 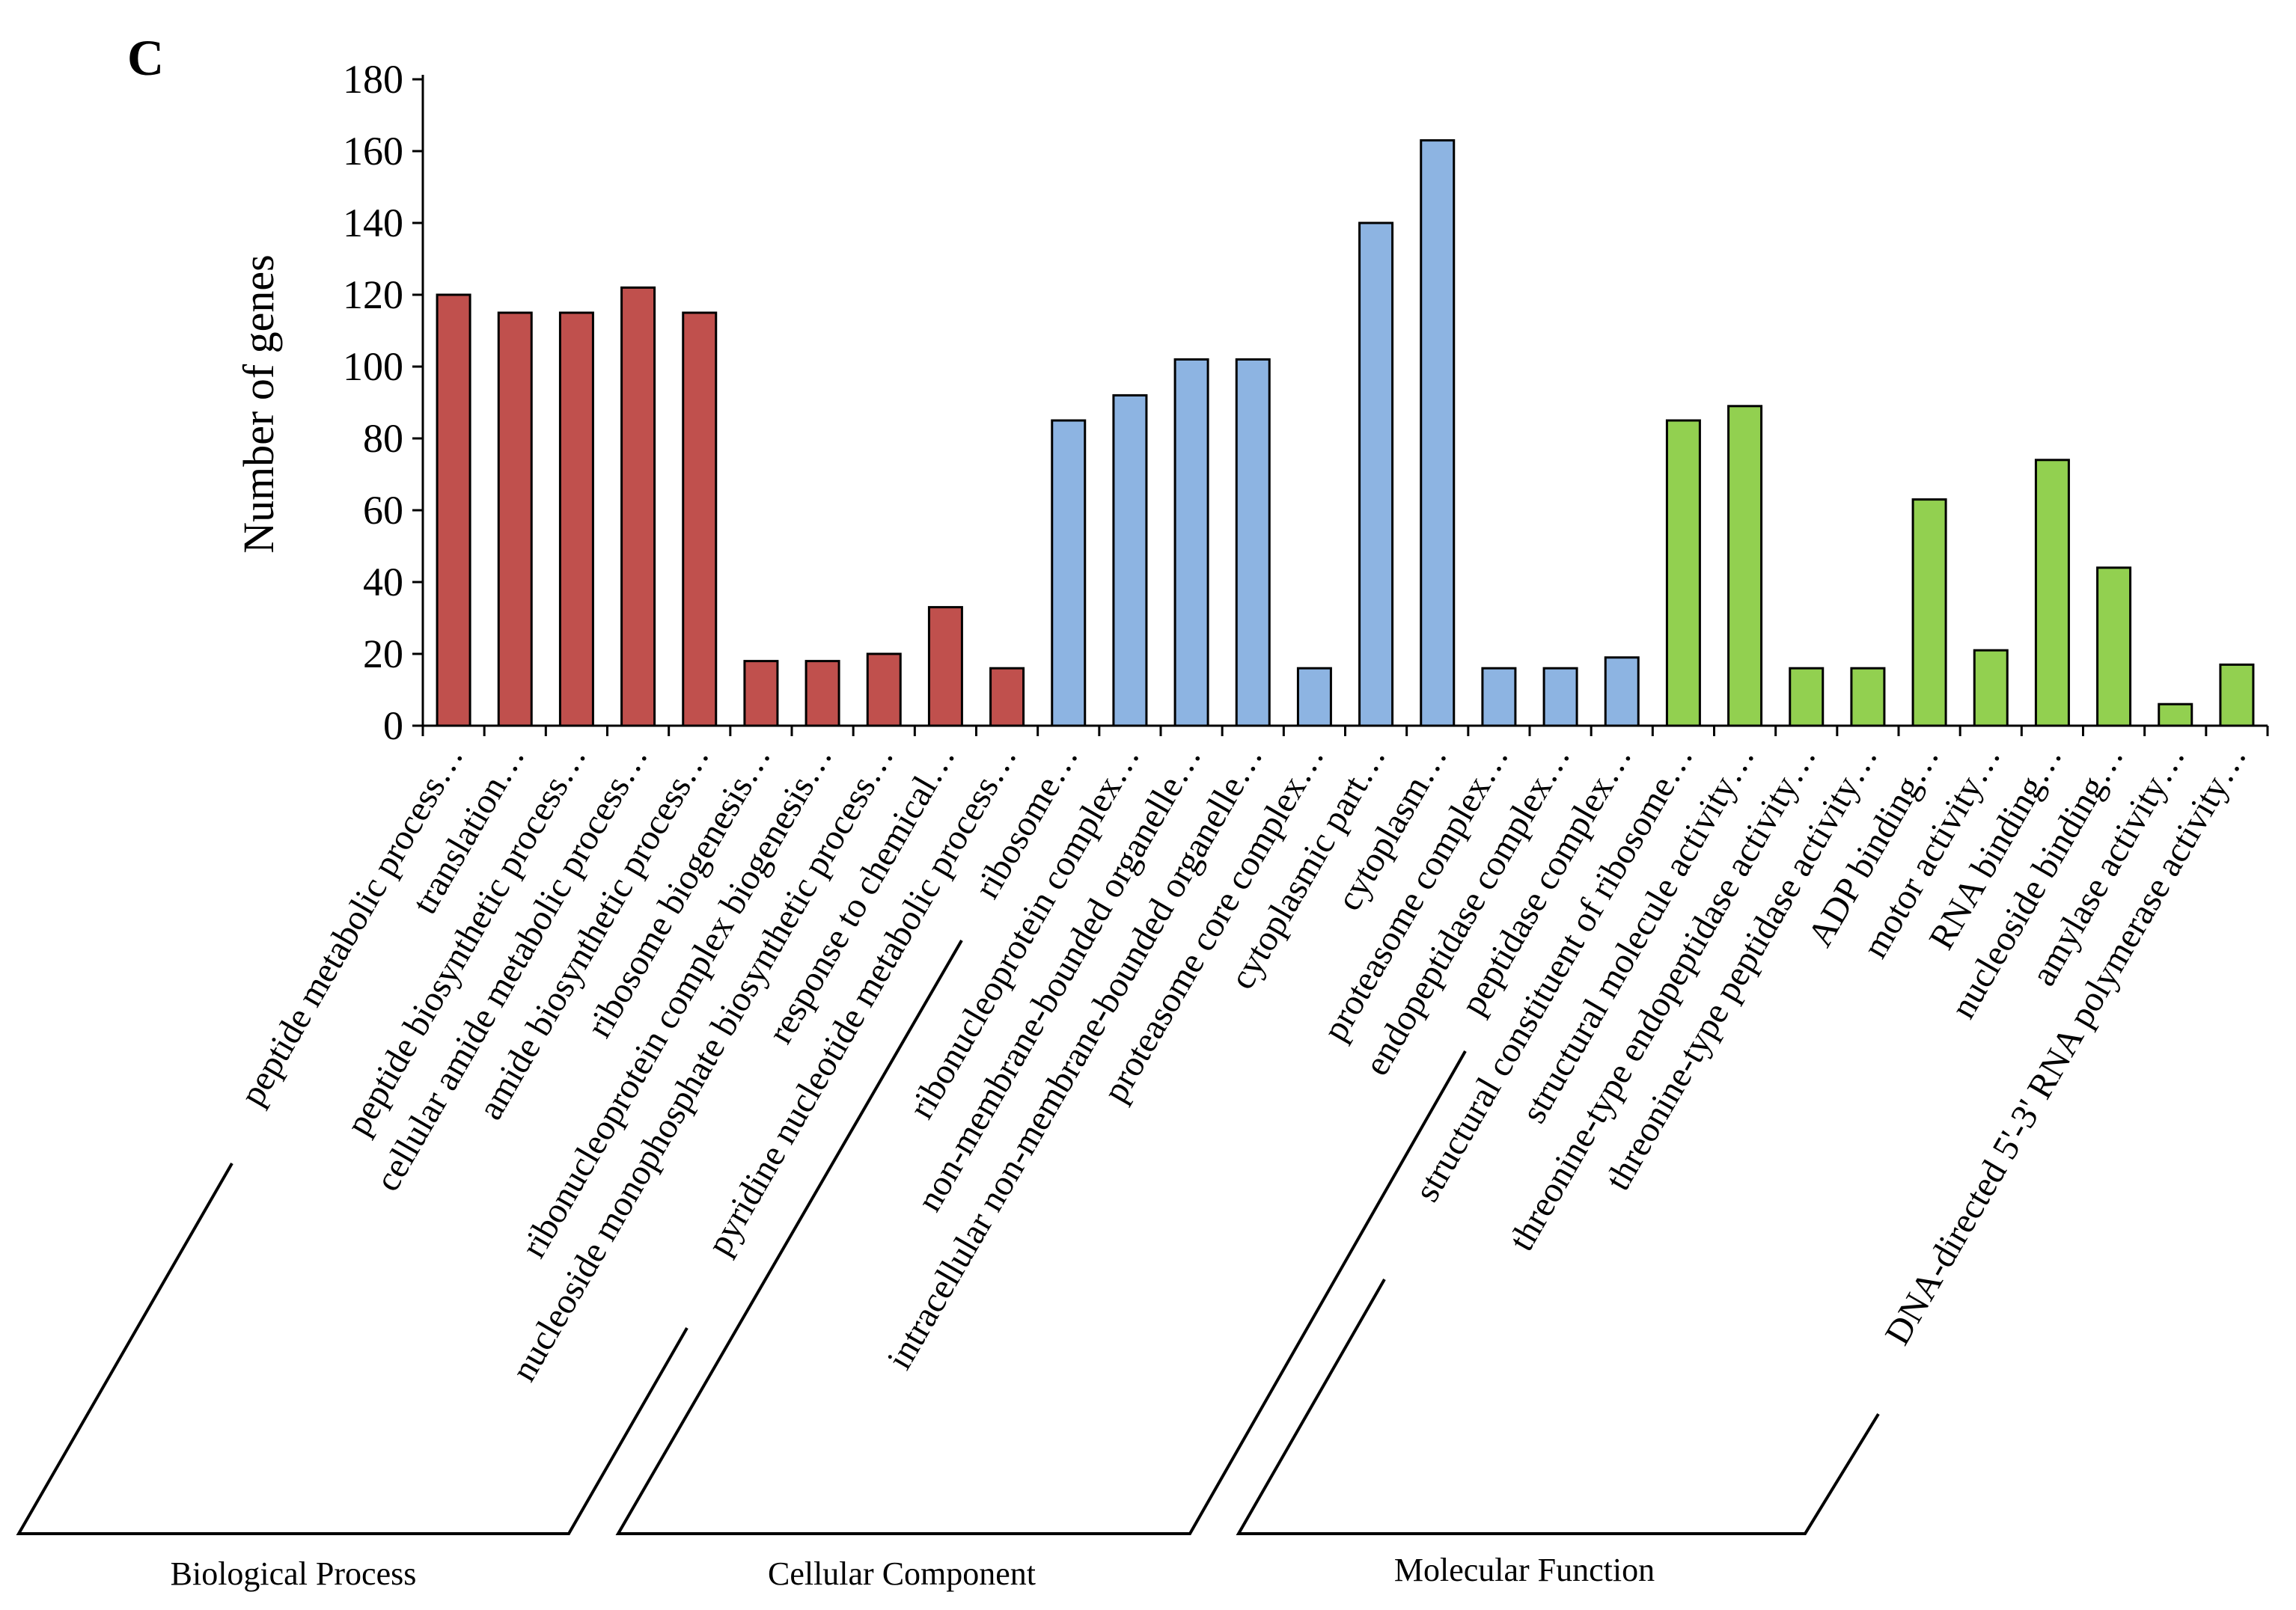 What do you see at coordinates (383, 511) in the screenshot?
I see `y-tick-label: 60` at bounding box center [383, 511].